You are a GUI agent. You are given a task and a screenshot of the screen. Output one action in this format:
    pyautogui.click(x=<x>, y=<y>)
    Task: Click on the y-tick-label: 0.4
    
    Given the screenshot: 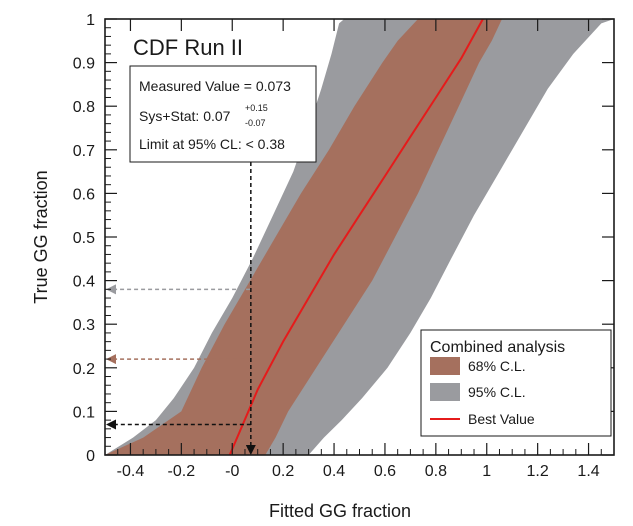 What is the action you would take?
    pyautogui.click(x=84, y=282)
    